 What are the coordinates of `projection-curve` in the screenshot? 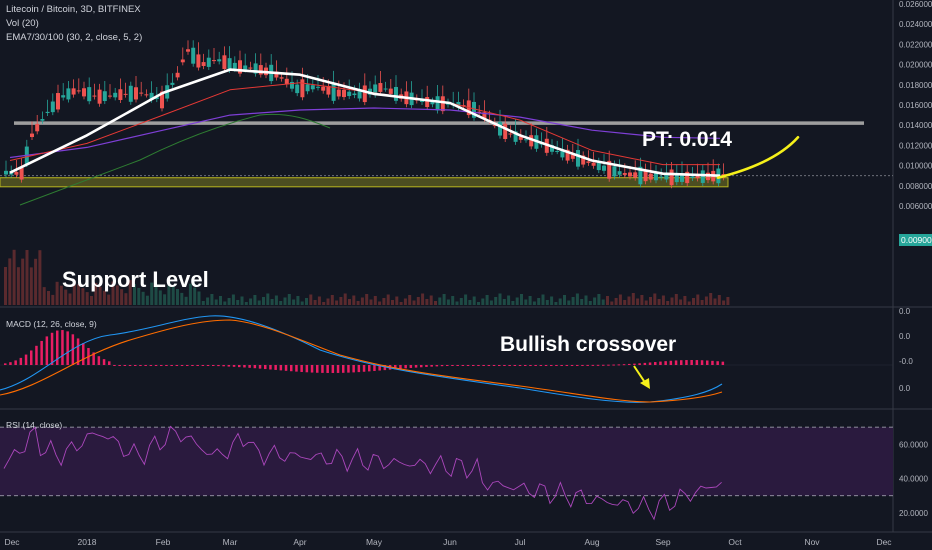 It's located at (758, 157).